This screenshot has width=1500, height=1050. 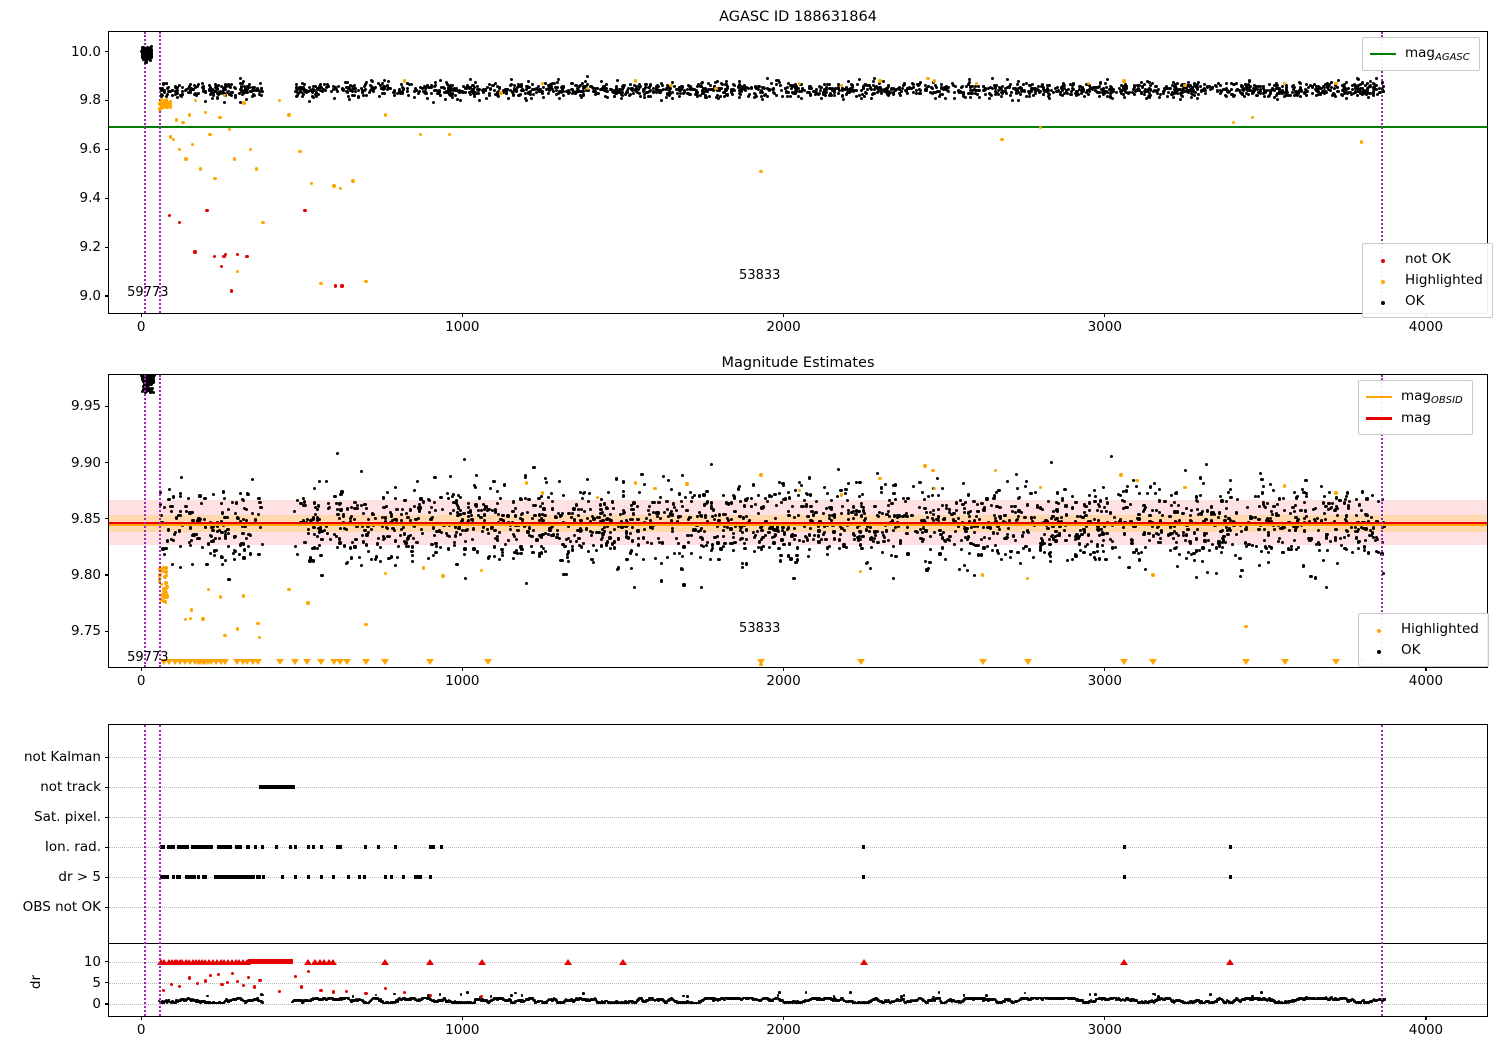 I want to click on panel2-xtick-label: 2000, so click(x=783, y=681).